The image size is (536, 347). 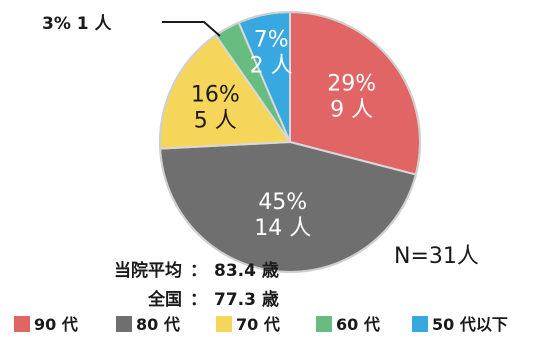 What do you see at coordinates (282, 228) in the screenshot?
I see `slice-count-label-80s: 14 人` at bounding box center [282, 228].